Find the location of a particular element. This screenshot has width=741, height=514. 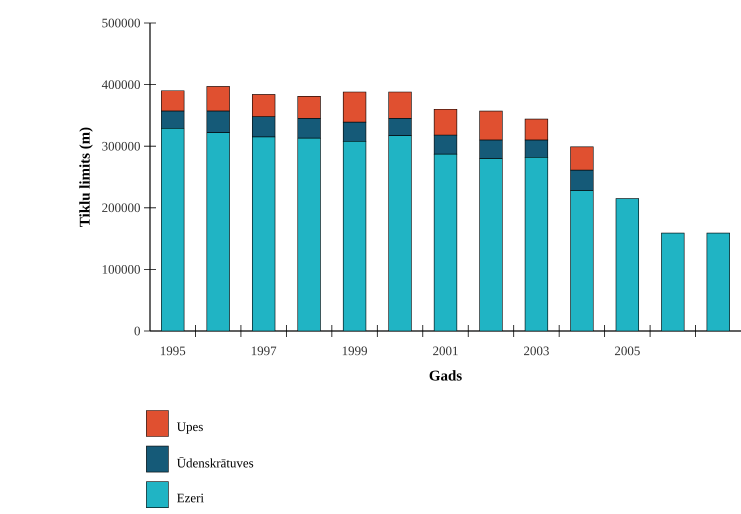

x-axis-title: Gads is located at coordinates (446, 375).